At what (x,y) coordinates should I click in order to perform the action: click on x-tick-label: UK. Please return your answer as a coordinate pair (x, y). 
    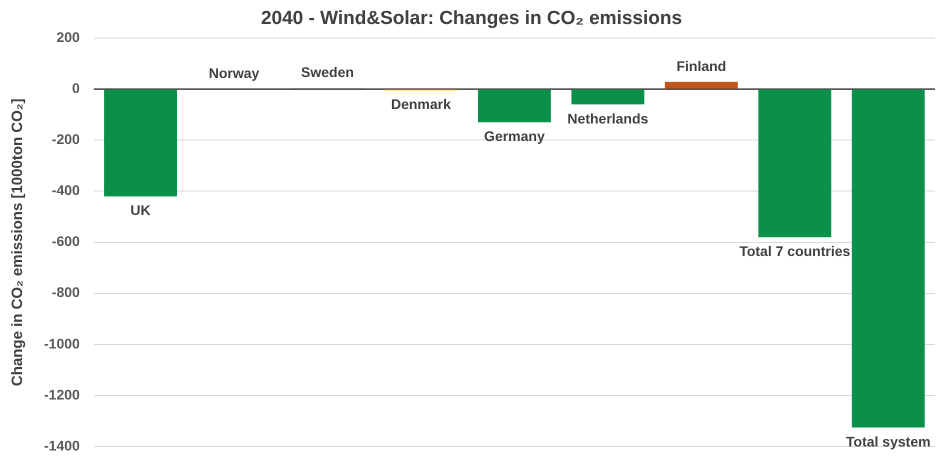
    Looking at the image, I should click on (140, 210).